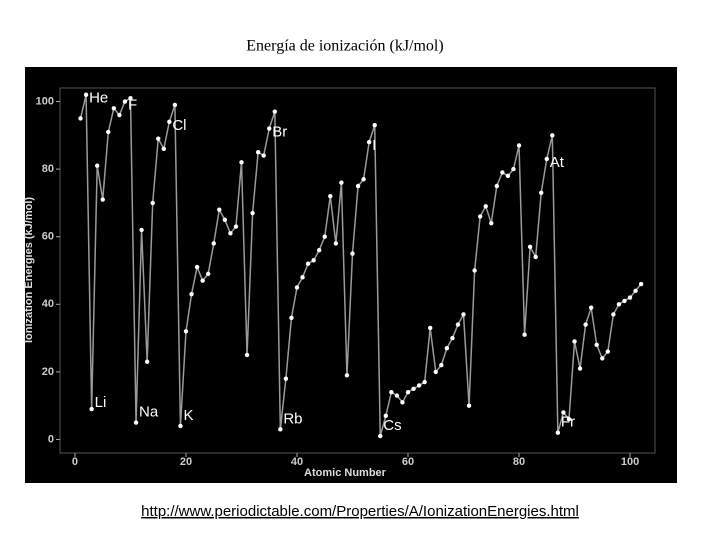  Describe the element at coordinates (392, 425) in the screenshot. I see `element-label: Cs` at that location.